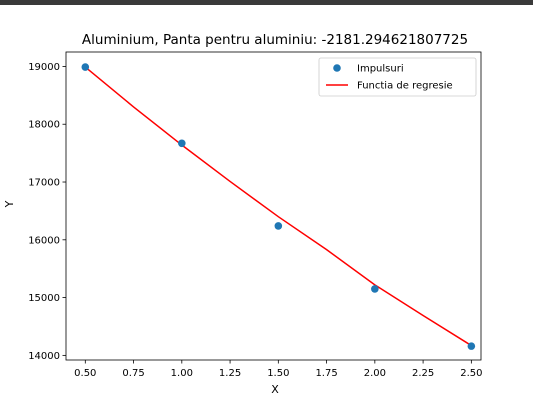 The width and height of the screenshot is (533, 402). Describe the element at coordinates (326, 373) in the screenshot. I see `x-tick-label: 1.75` at that location.